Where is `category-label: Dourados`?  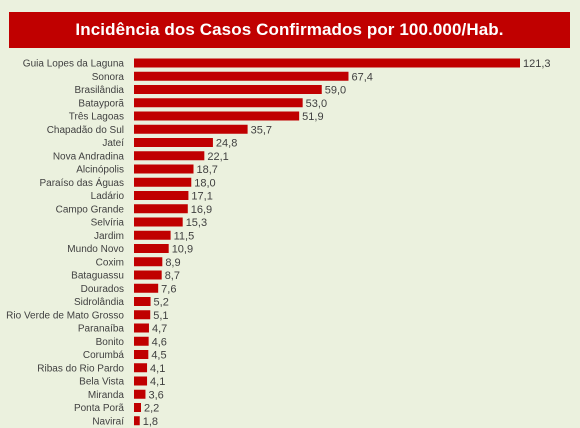 category-label: Dourados is located at coordinates (102, 289).